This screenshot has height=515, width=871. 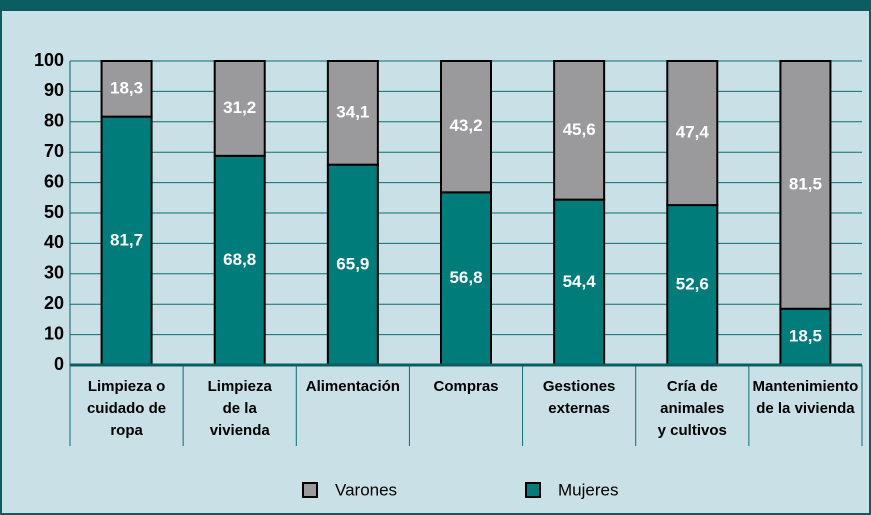 What do you see at coordinates (805, 408) in the screenshot?
I see `x-tick-label: de la vivienda` at bounding box center [805, 408].